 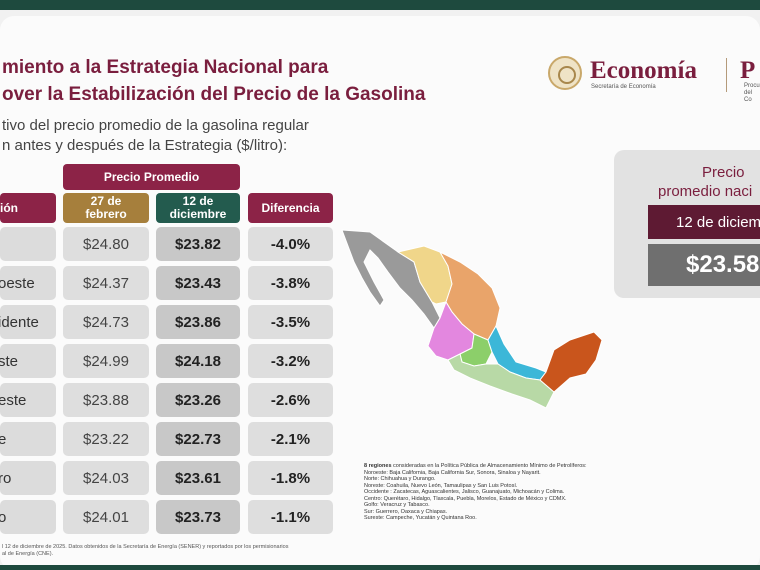 I want to click on row-region-cell: o, so click(x=28, y=517).